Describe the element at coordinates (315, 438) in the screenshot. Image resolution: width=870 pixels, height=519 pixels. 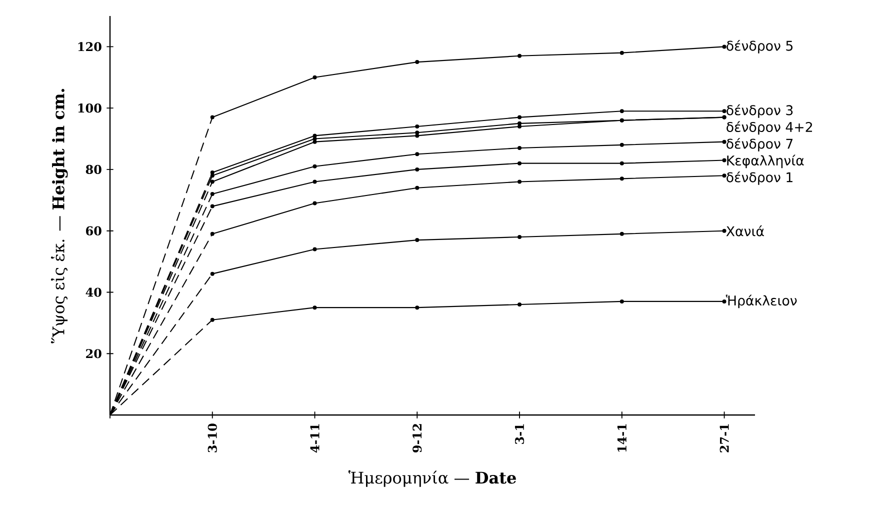
I see `x-tick-label: 4-11` at that location.